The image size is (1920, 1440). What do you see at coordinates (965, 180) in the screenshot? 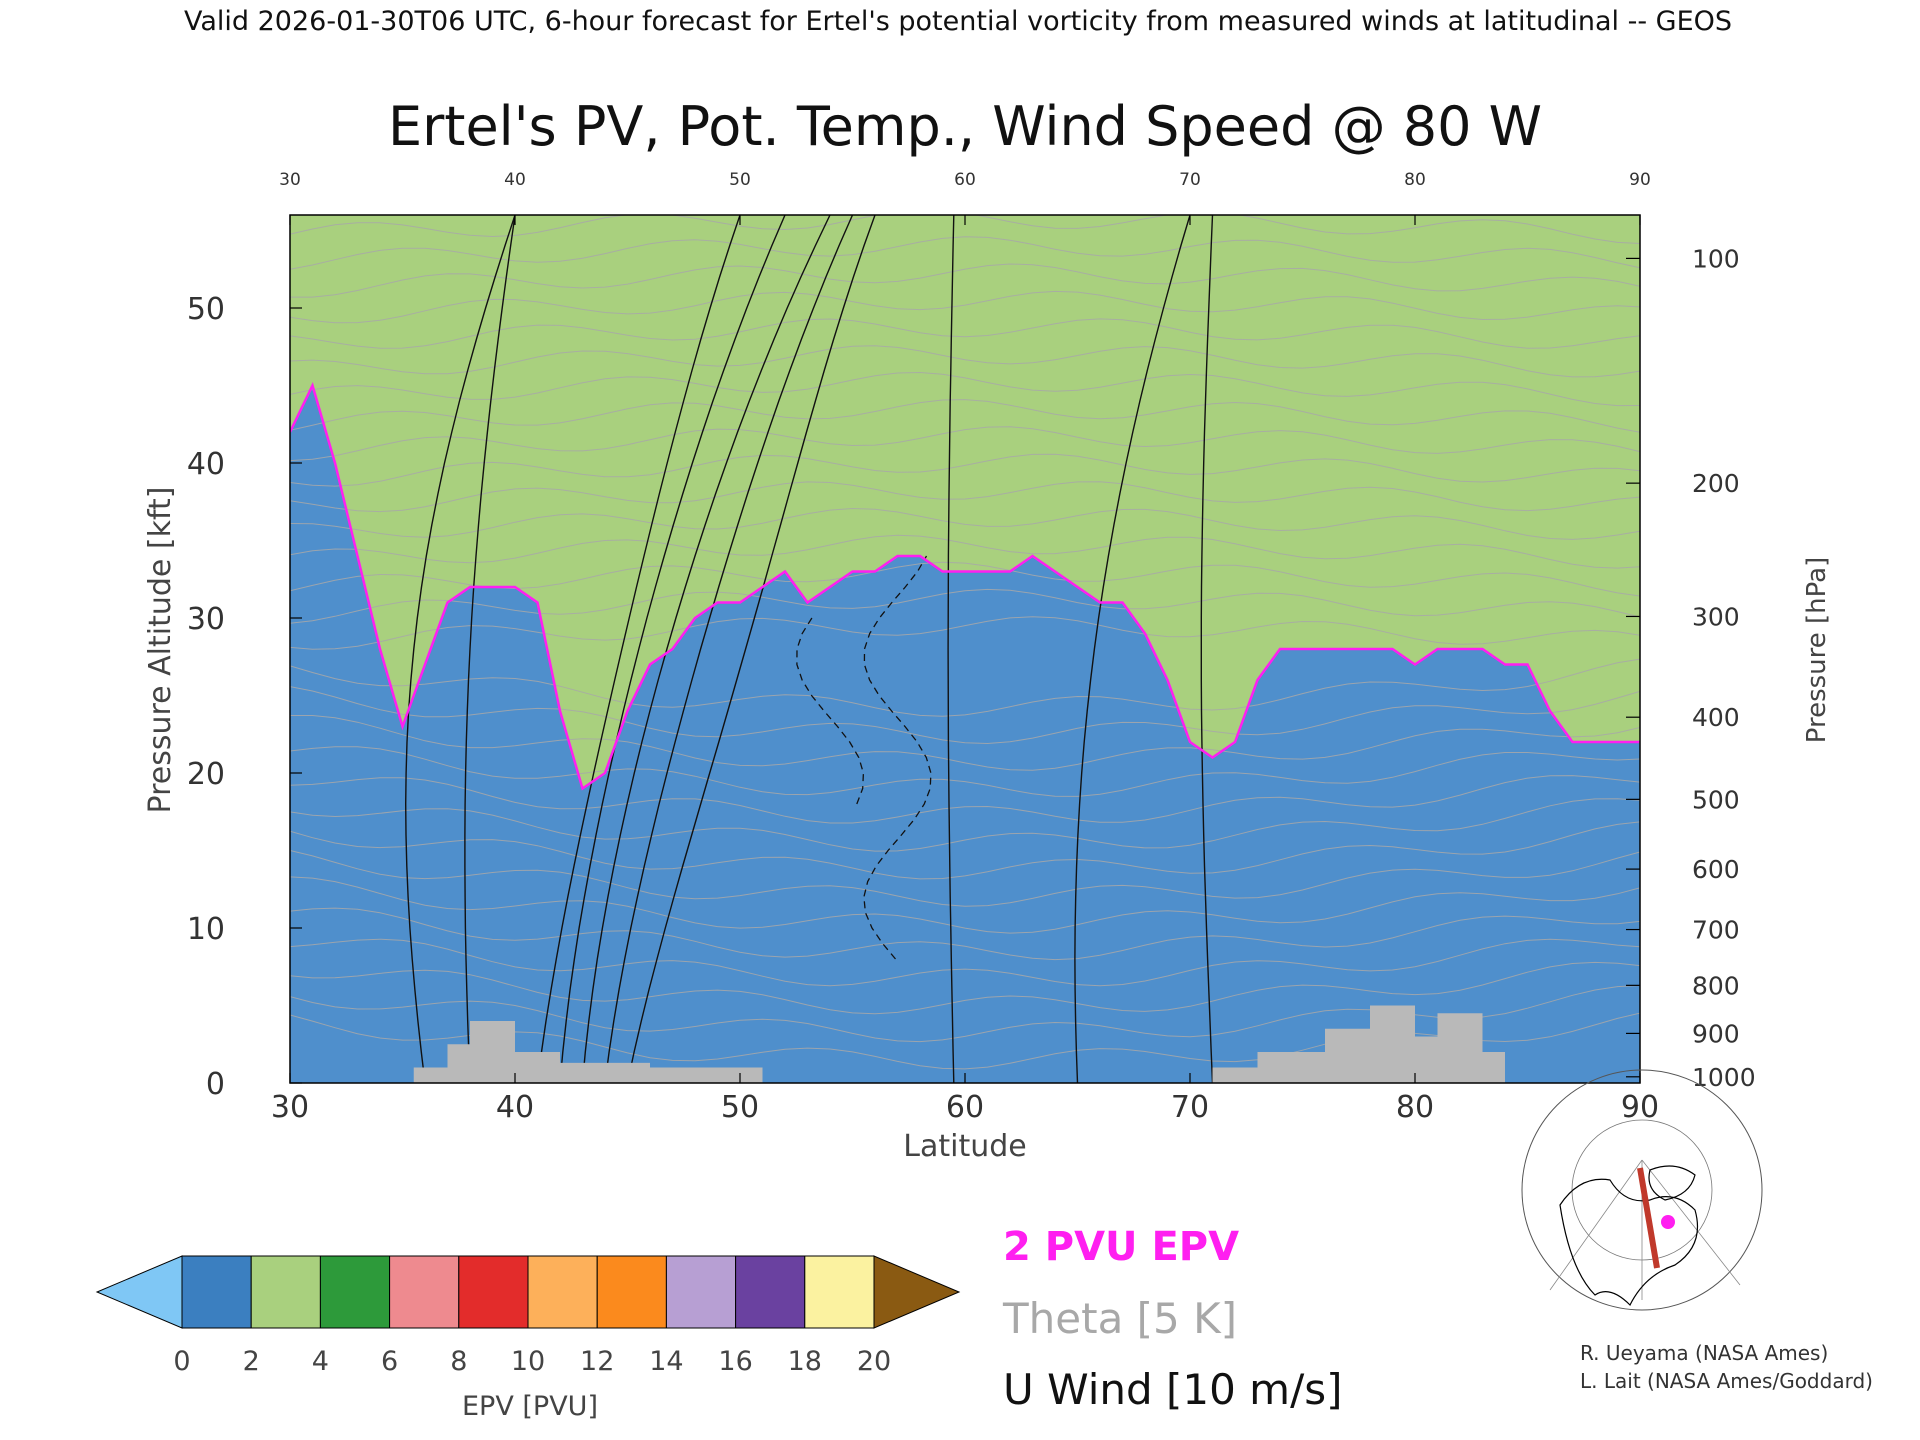
I see `x-top-tick-label: 60` at bounding box center [965, 180].